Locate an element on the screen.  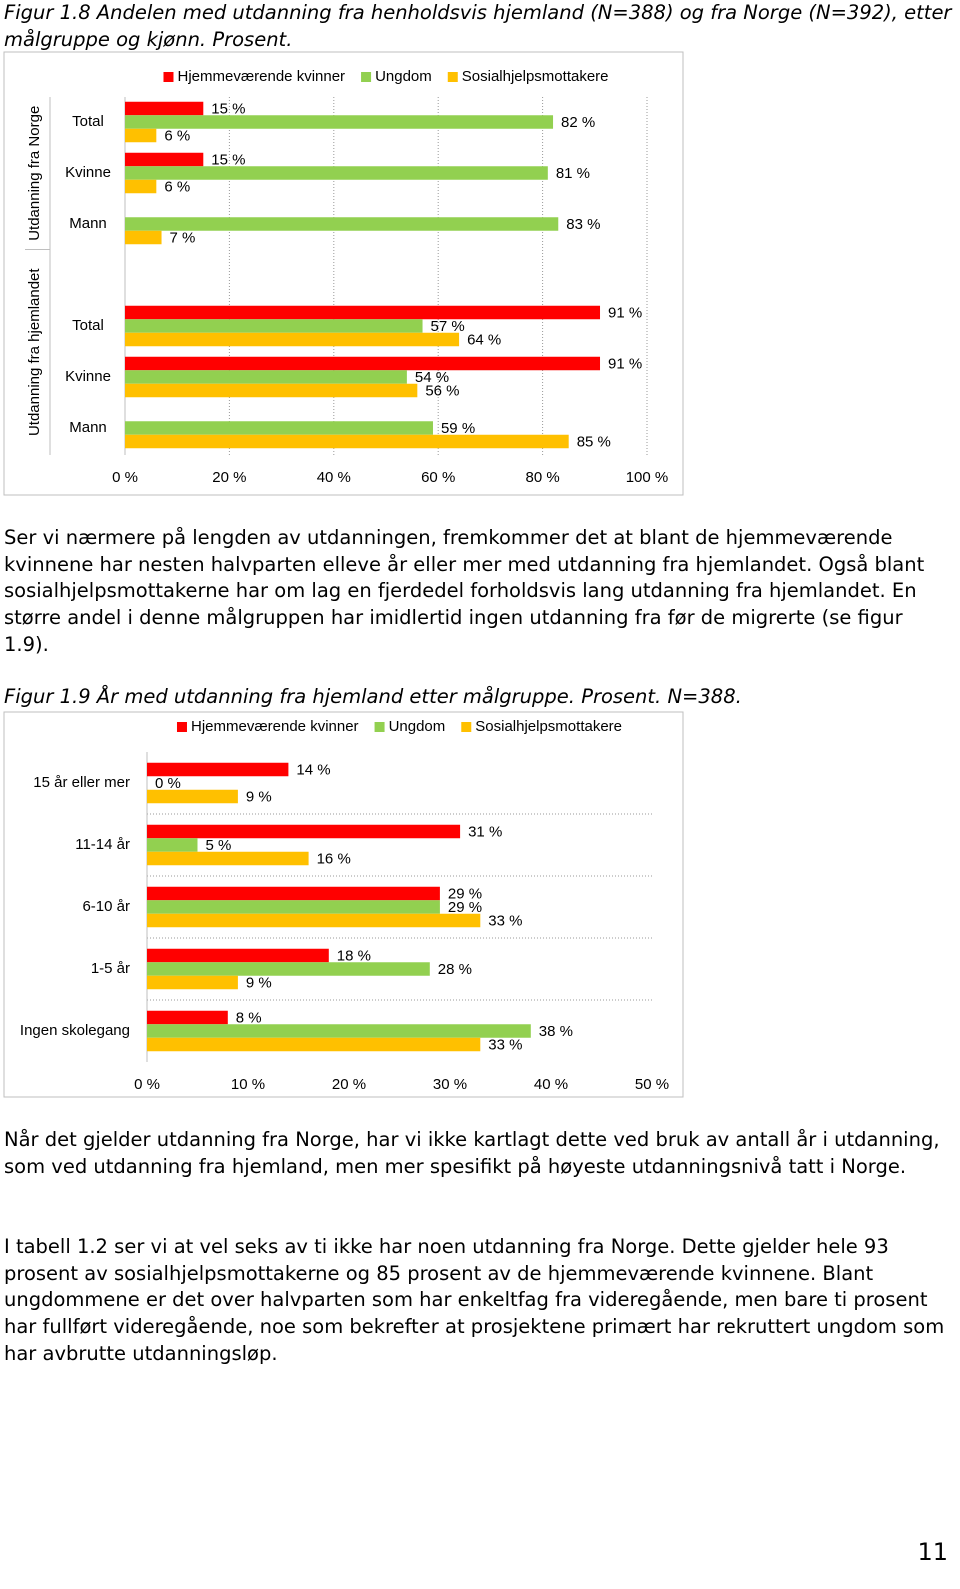
x-tick-label: 0 % is located at coordinates (125, 477).